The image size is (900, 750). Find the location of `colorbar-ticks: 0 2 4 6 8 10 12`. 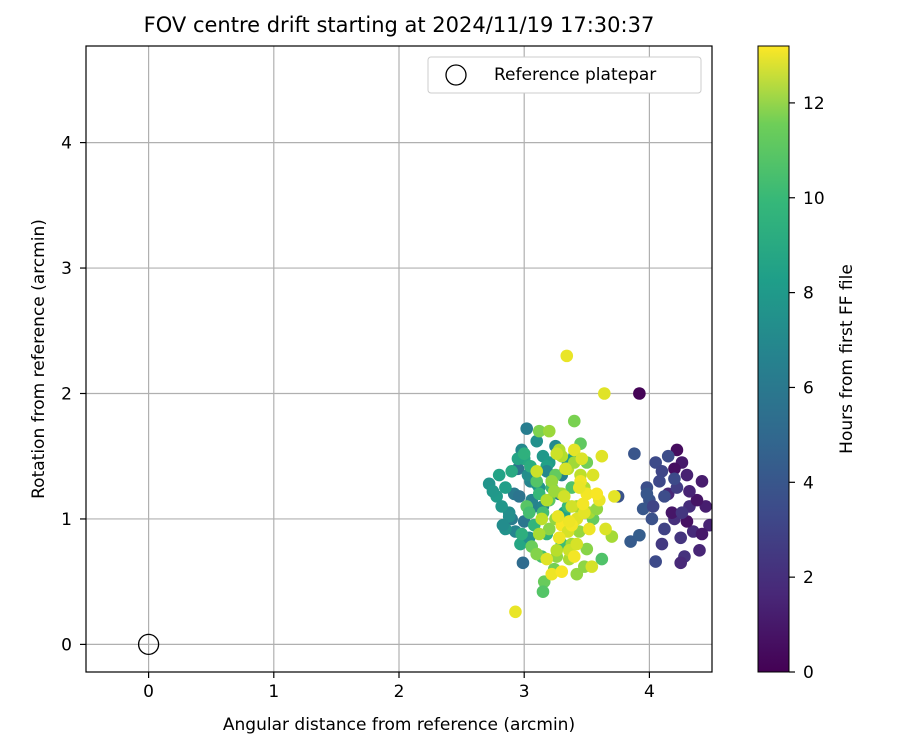

colorbar-ticks: 0 2 4 6 8 10 12 is located at coordinates (807, 388).